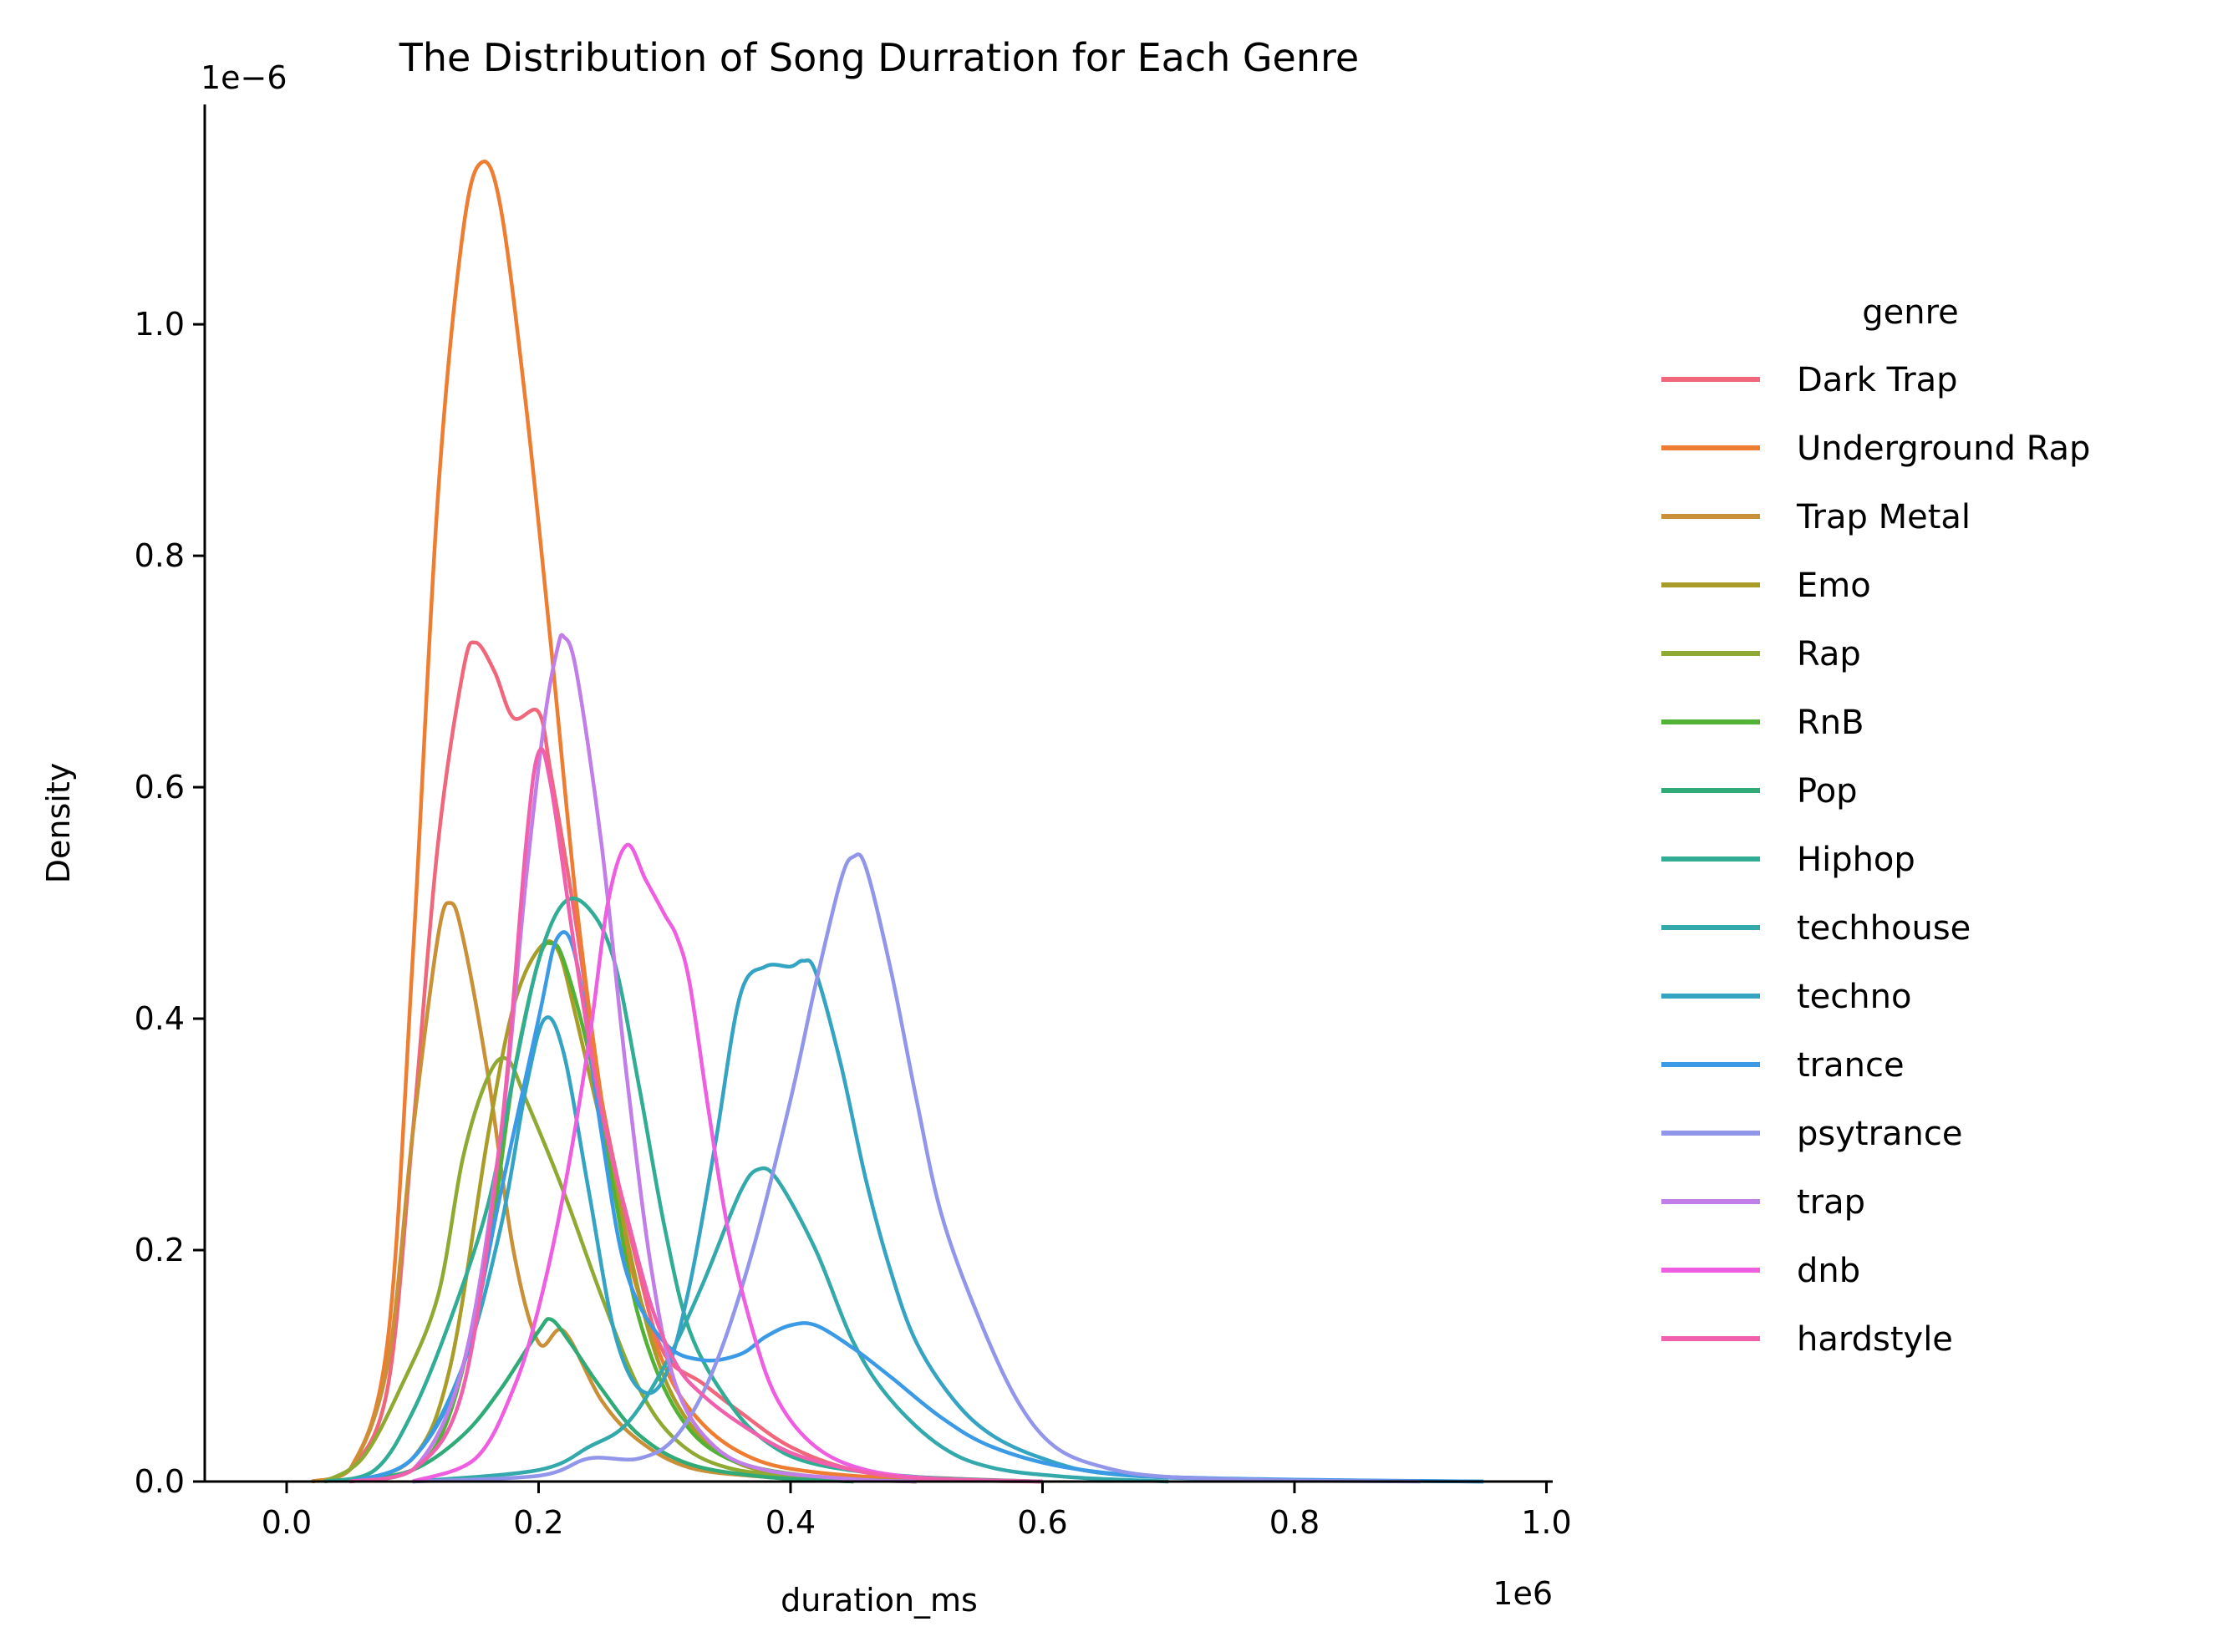 This screenshot has height=1652, width=2238. Describe the element at coordinates (1875, 1340) in the screenshot. I see `legend-label-hardstyle: hardstyle` at that location.